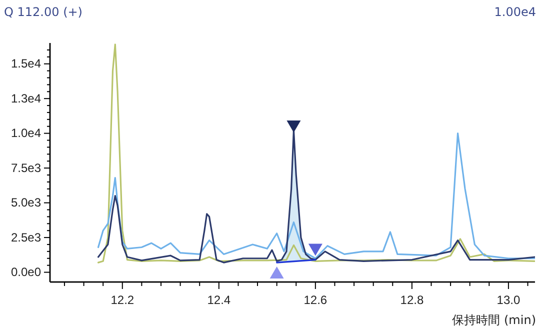  What do you see at coordinates (26, 272) in the screenshot?
I see `y-tick-label: 0.0e0` at bounding box center [26, 272].